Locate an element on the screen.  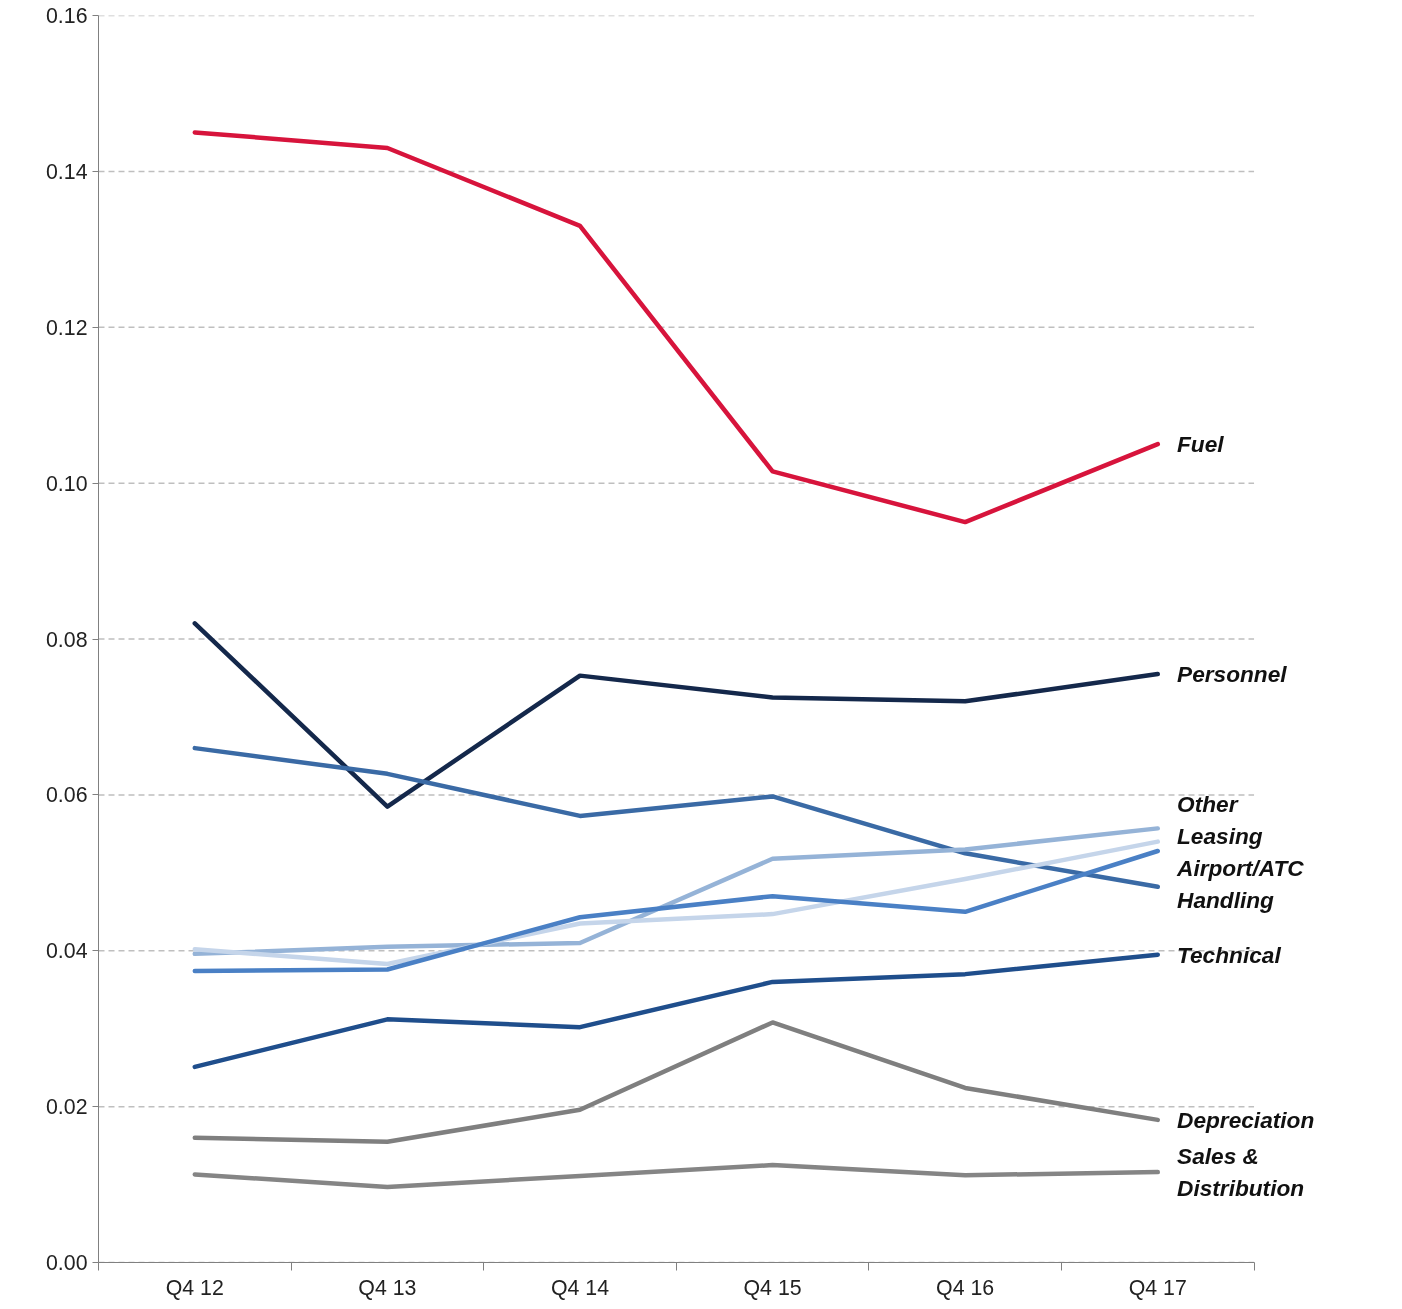
x-tick-label: Q4 17 is located at coordinates (1157, 1287).